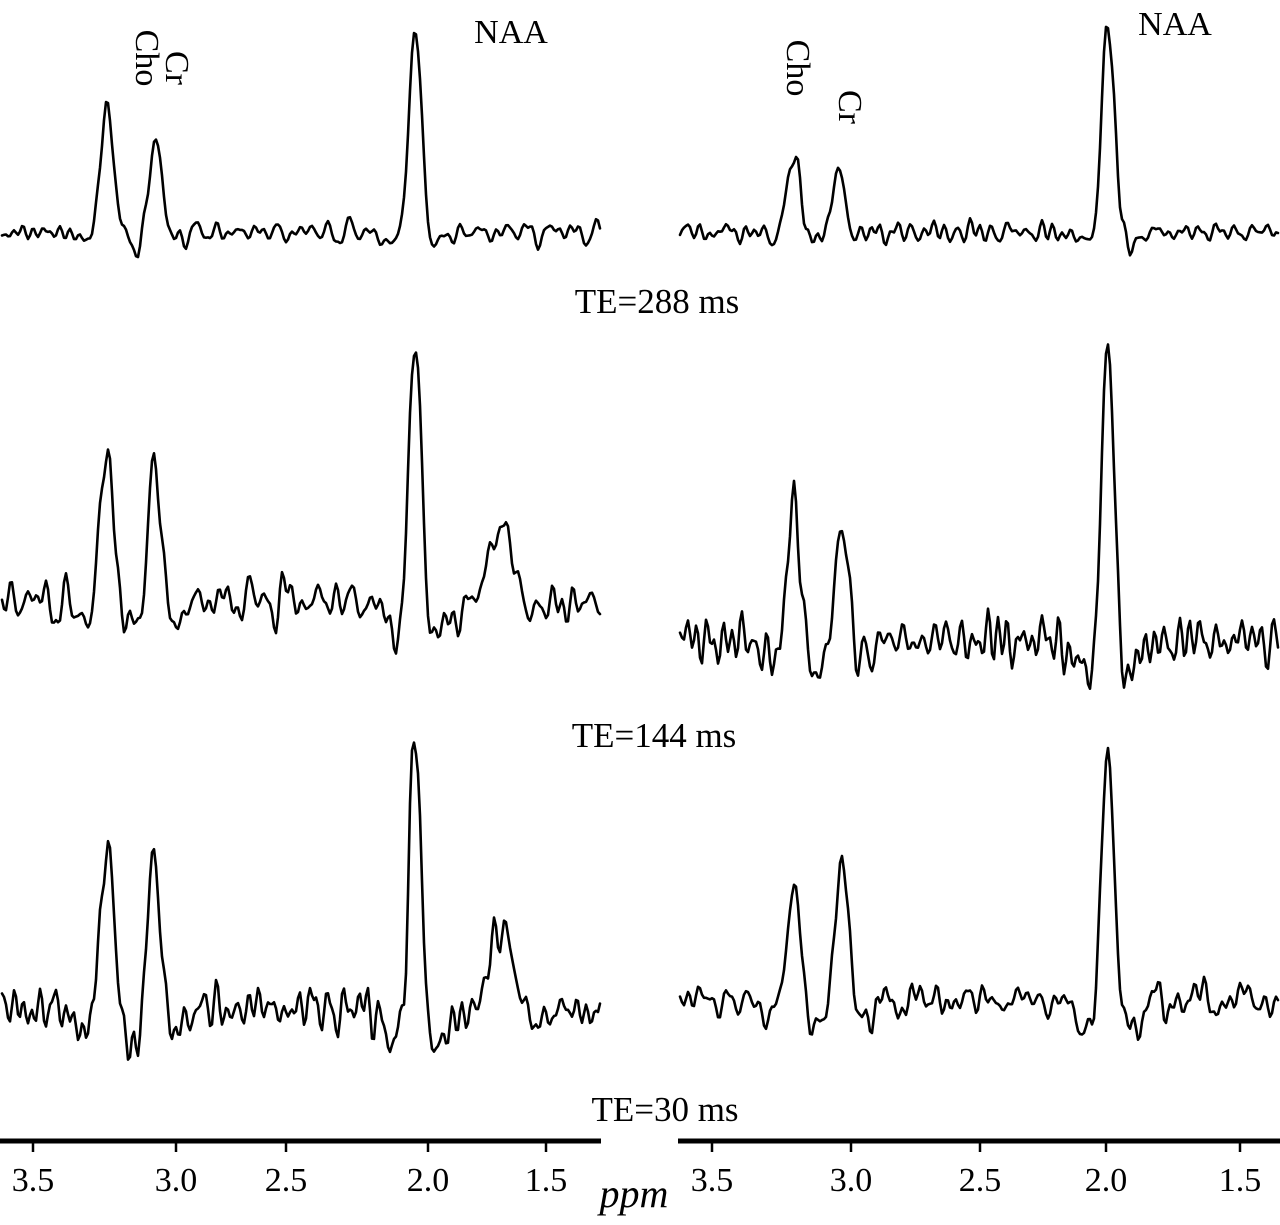  I want to click on te-label-30: TE=30 ms, so click(664, 1109).